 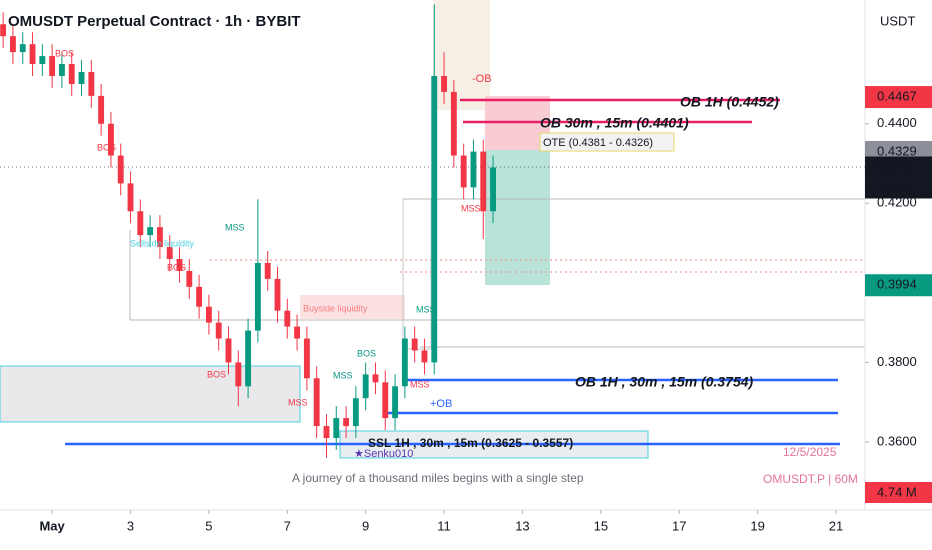 What do you see at coordinates (836, 525) in the screenshot?
I see `x-tick-label: 21` at bounding box center [836, 525].